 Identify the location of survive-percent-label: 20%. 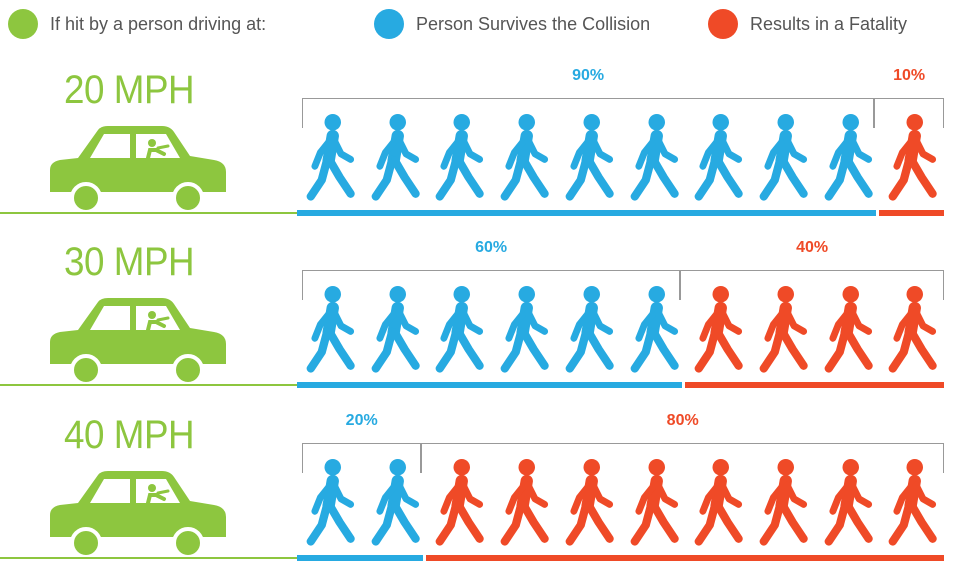
(361, 420).